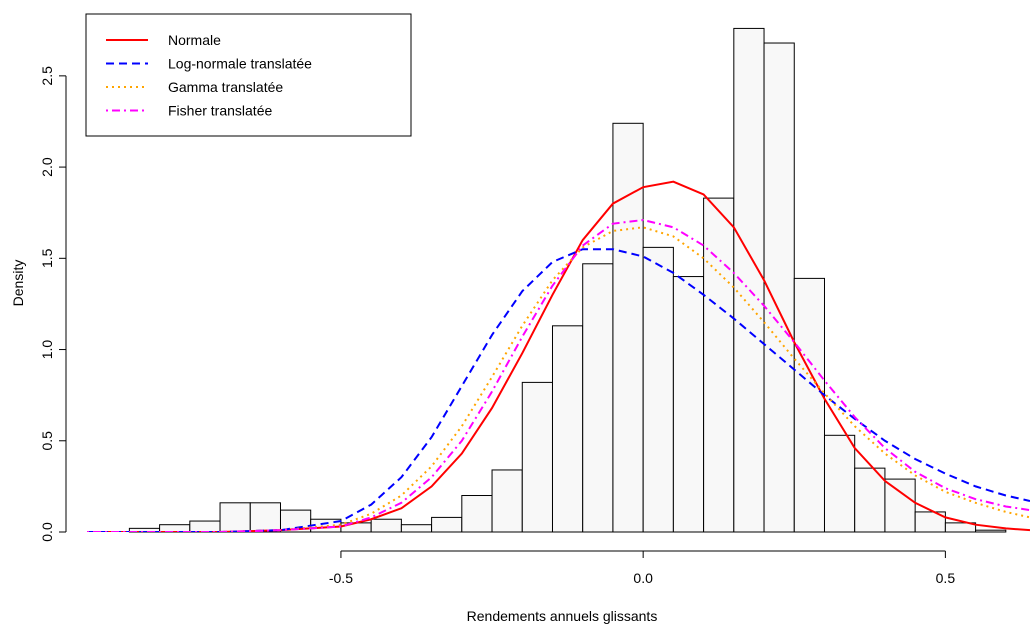 Image resolution: width=1030 pixels, height=628 pixels. Describe the element at coordinates (562, 616) in the screenshot. I see `x-axis-label: Rendements annuels glissants` at that location.